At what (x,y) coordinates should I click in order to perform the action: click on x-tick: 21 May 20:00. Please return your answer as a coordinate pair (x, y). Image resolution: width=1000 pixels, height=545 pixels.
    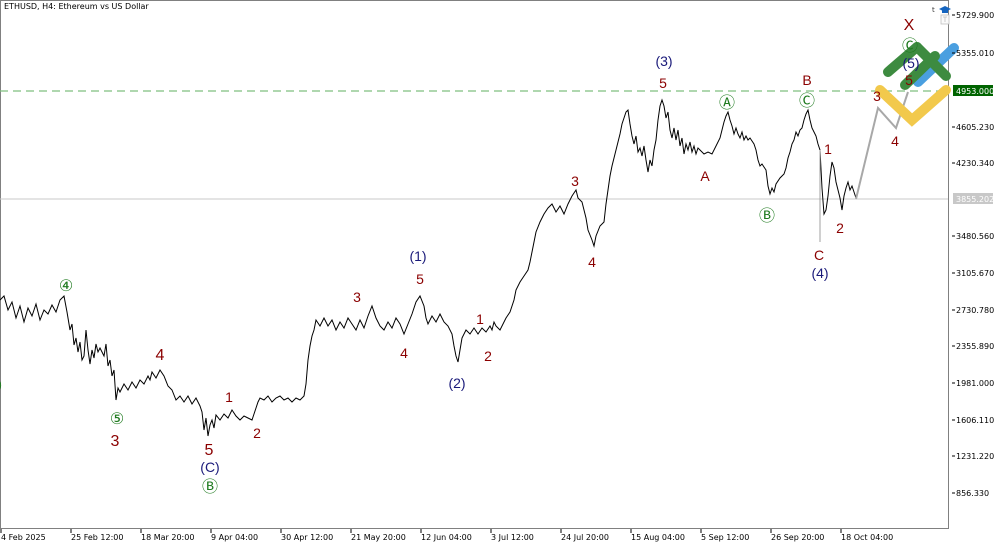
    Looking at the image, I should click on (378, 537).